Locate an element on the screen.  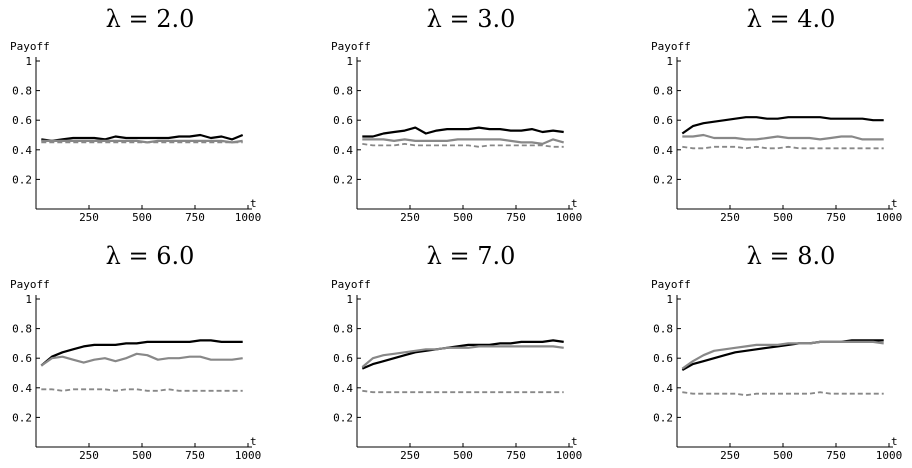
chart-panel-1: λ = 2.0 Payoff t 0.2 0.4 0.6 0.8 1 250 500 750 1000 is located at coordinates (135, 114).